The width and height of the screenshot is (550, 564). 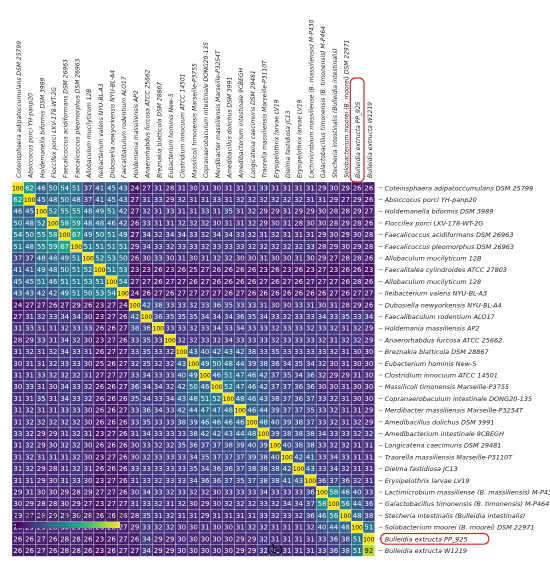 What do you see at coordinates (216, 422) in the screenshot?
I see `cell-value: 46` at bounding box center [216, 422].